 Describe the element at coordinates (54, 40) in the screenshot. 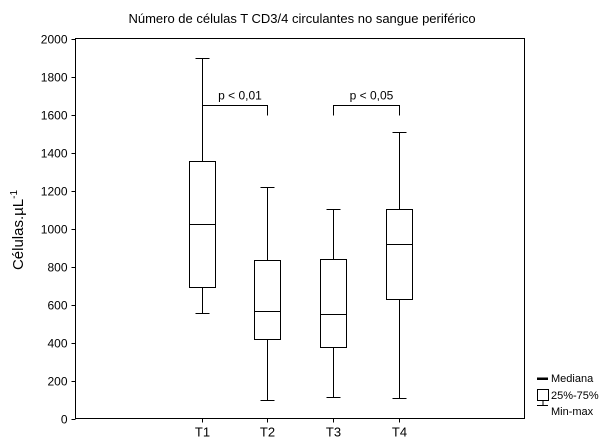

I see `y-tick-label: 2000` at that location.